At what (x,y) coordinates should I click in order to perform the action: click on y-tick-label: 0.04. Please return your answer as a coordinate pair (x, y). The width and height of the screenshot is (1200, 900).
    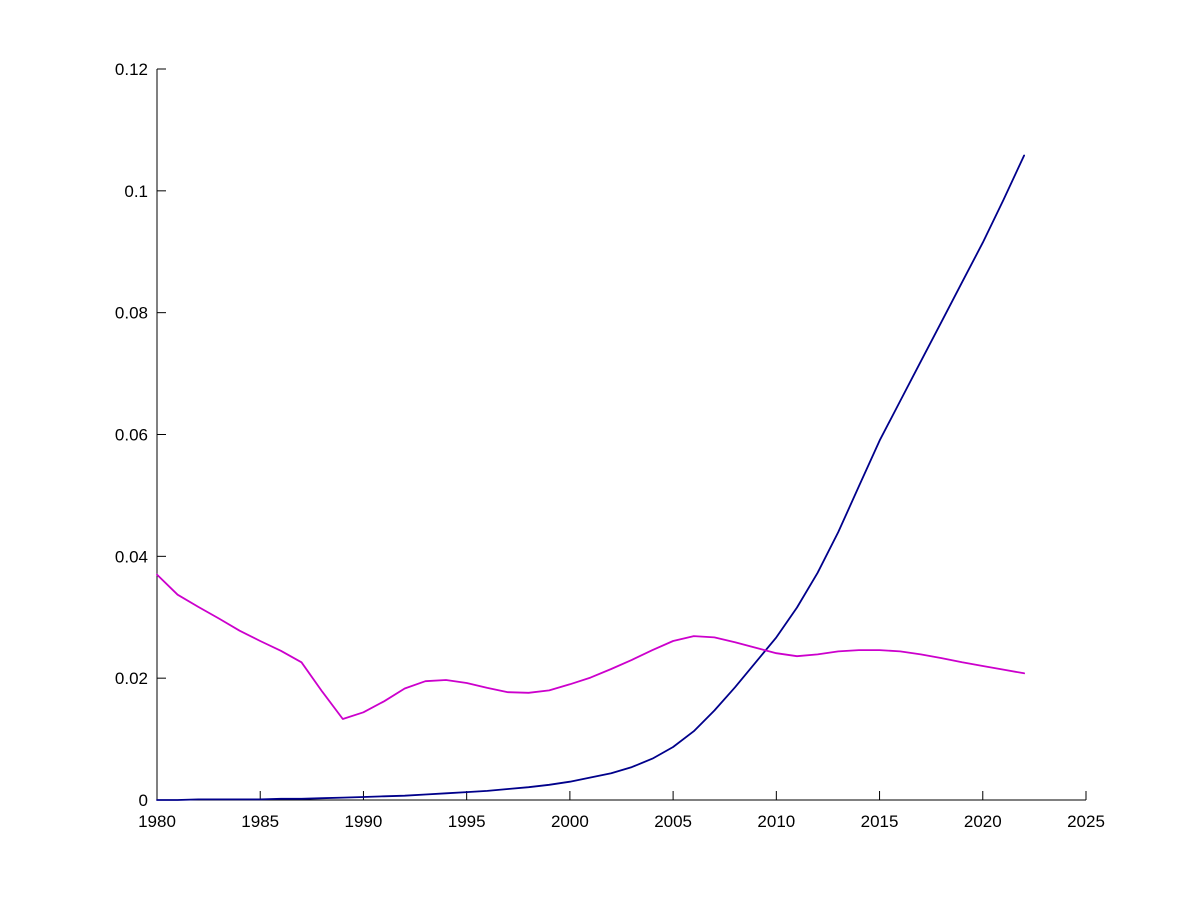
    Looking at the image, I should click on (131, 556).